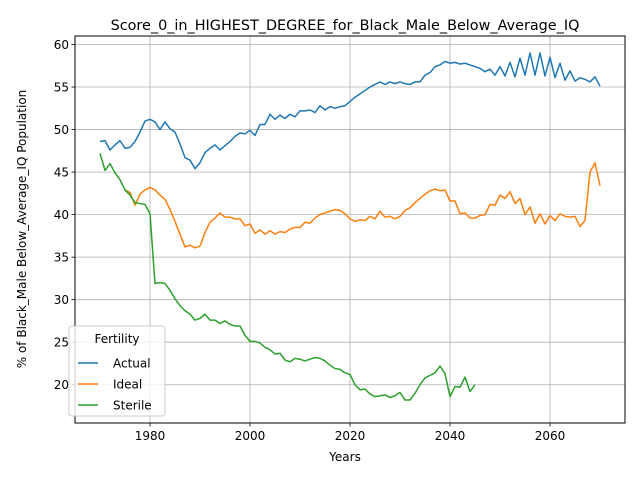 Image resolution: width=640 pixels, height=480 pixels. What do you see at coordinates (550, 436) in the screenshot?
I see `x-tick-label: 2060` at bounding box center [550, 436].